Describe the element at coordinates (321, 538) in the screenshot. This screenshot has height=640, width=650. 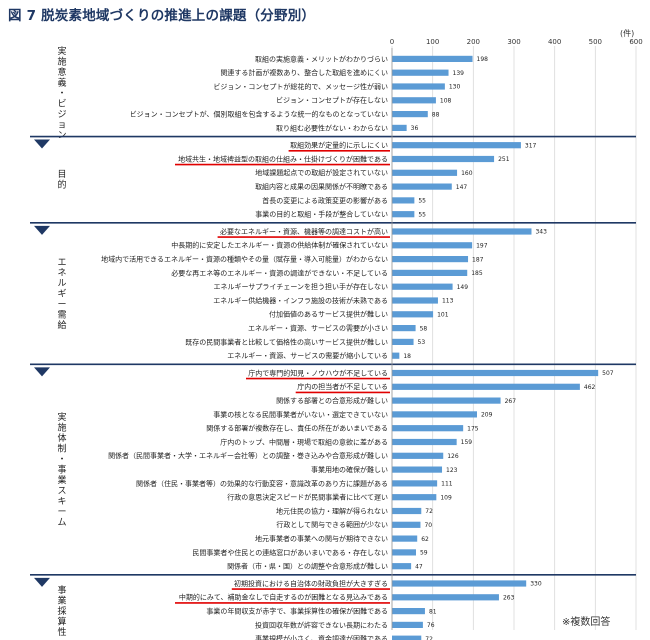
I see `category-label: 地元事業者の事業への関与が期待できない` at that location.